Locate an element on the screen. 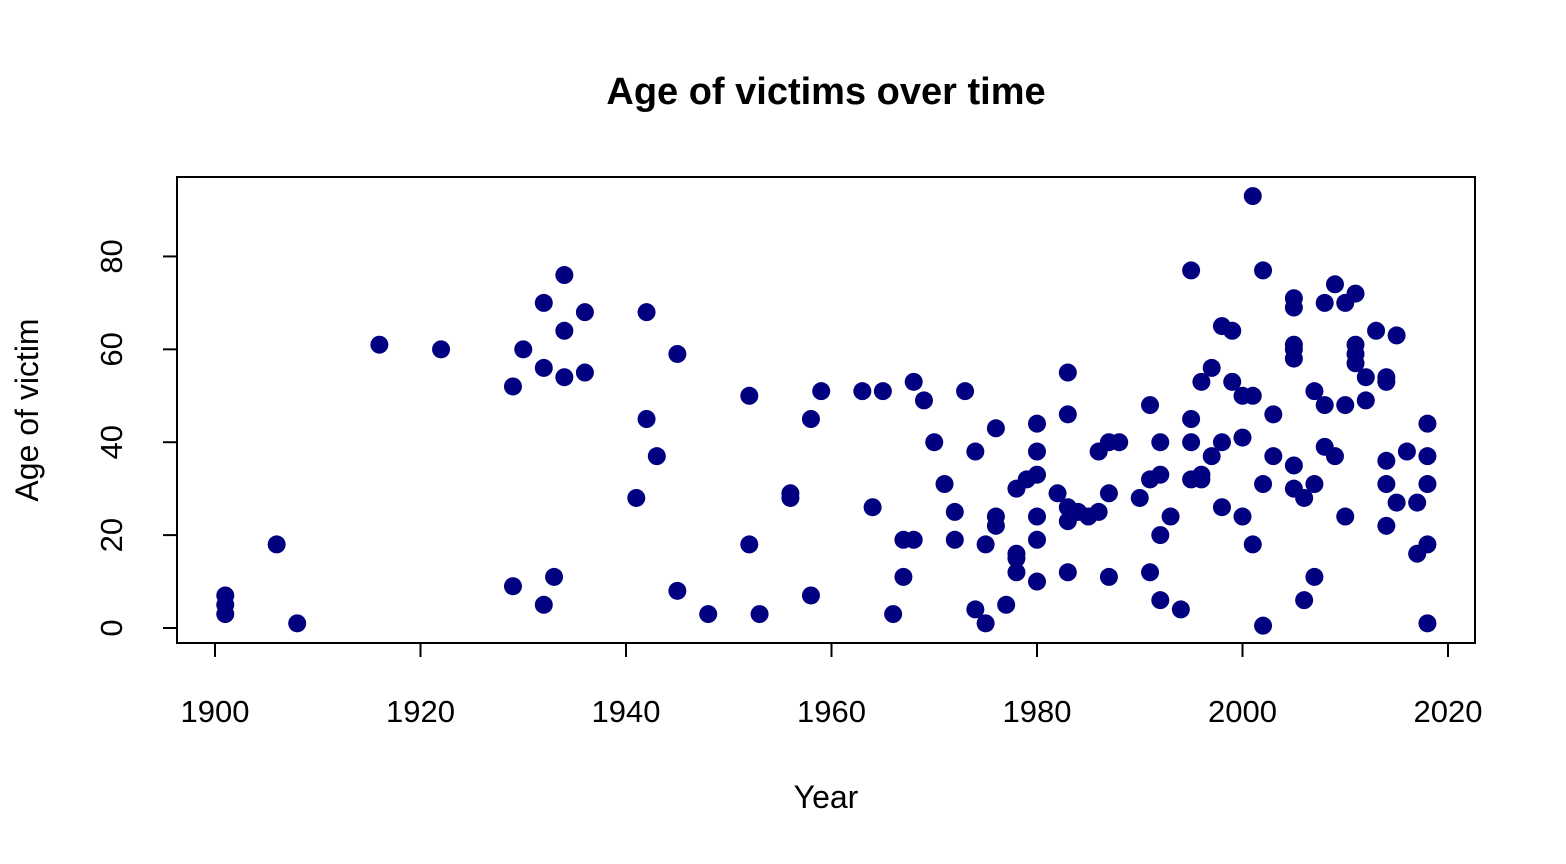 The image size is (1566, 864). x-tick-label: 1980 is located at coordinates (1037, 711).